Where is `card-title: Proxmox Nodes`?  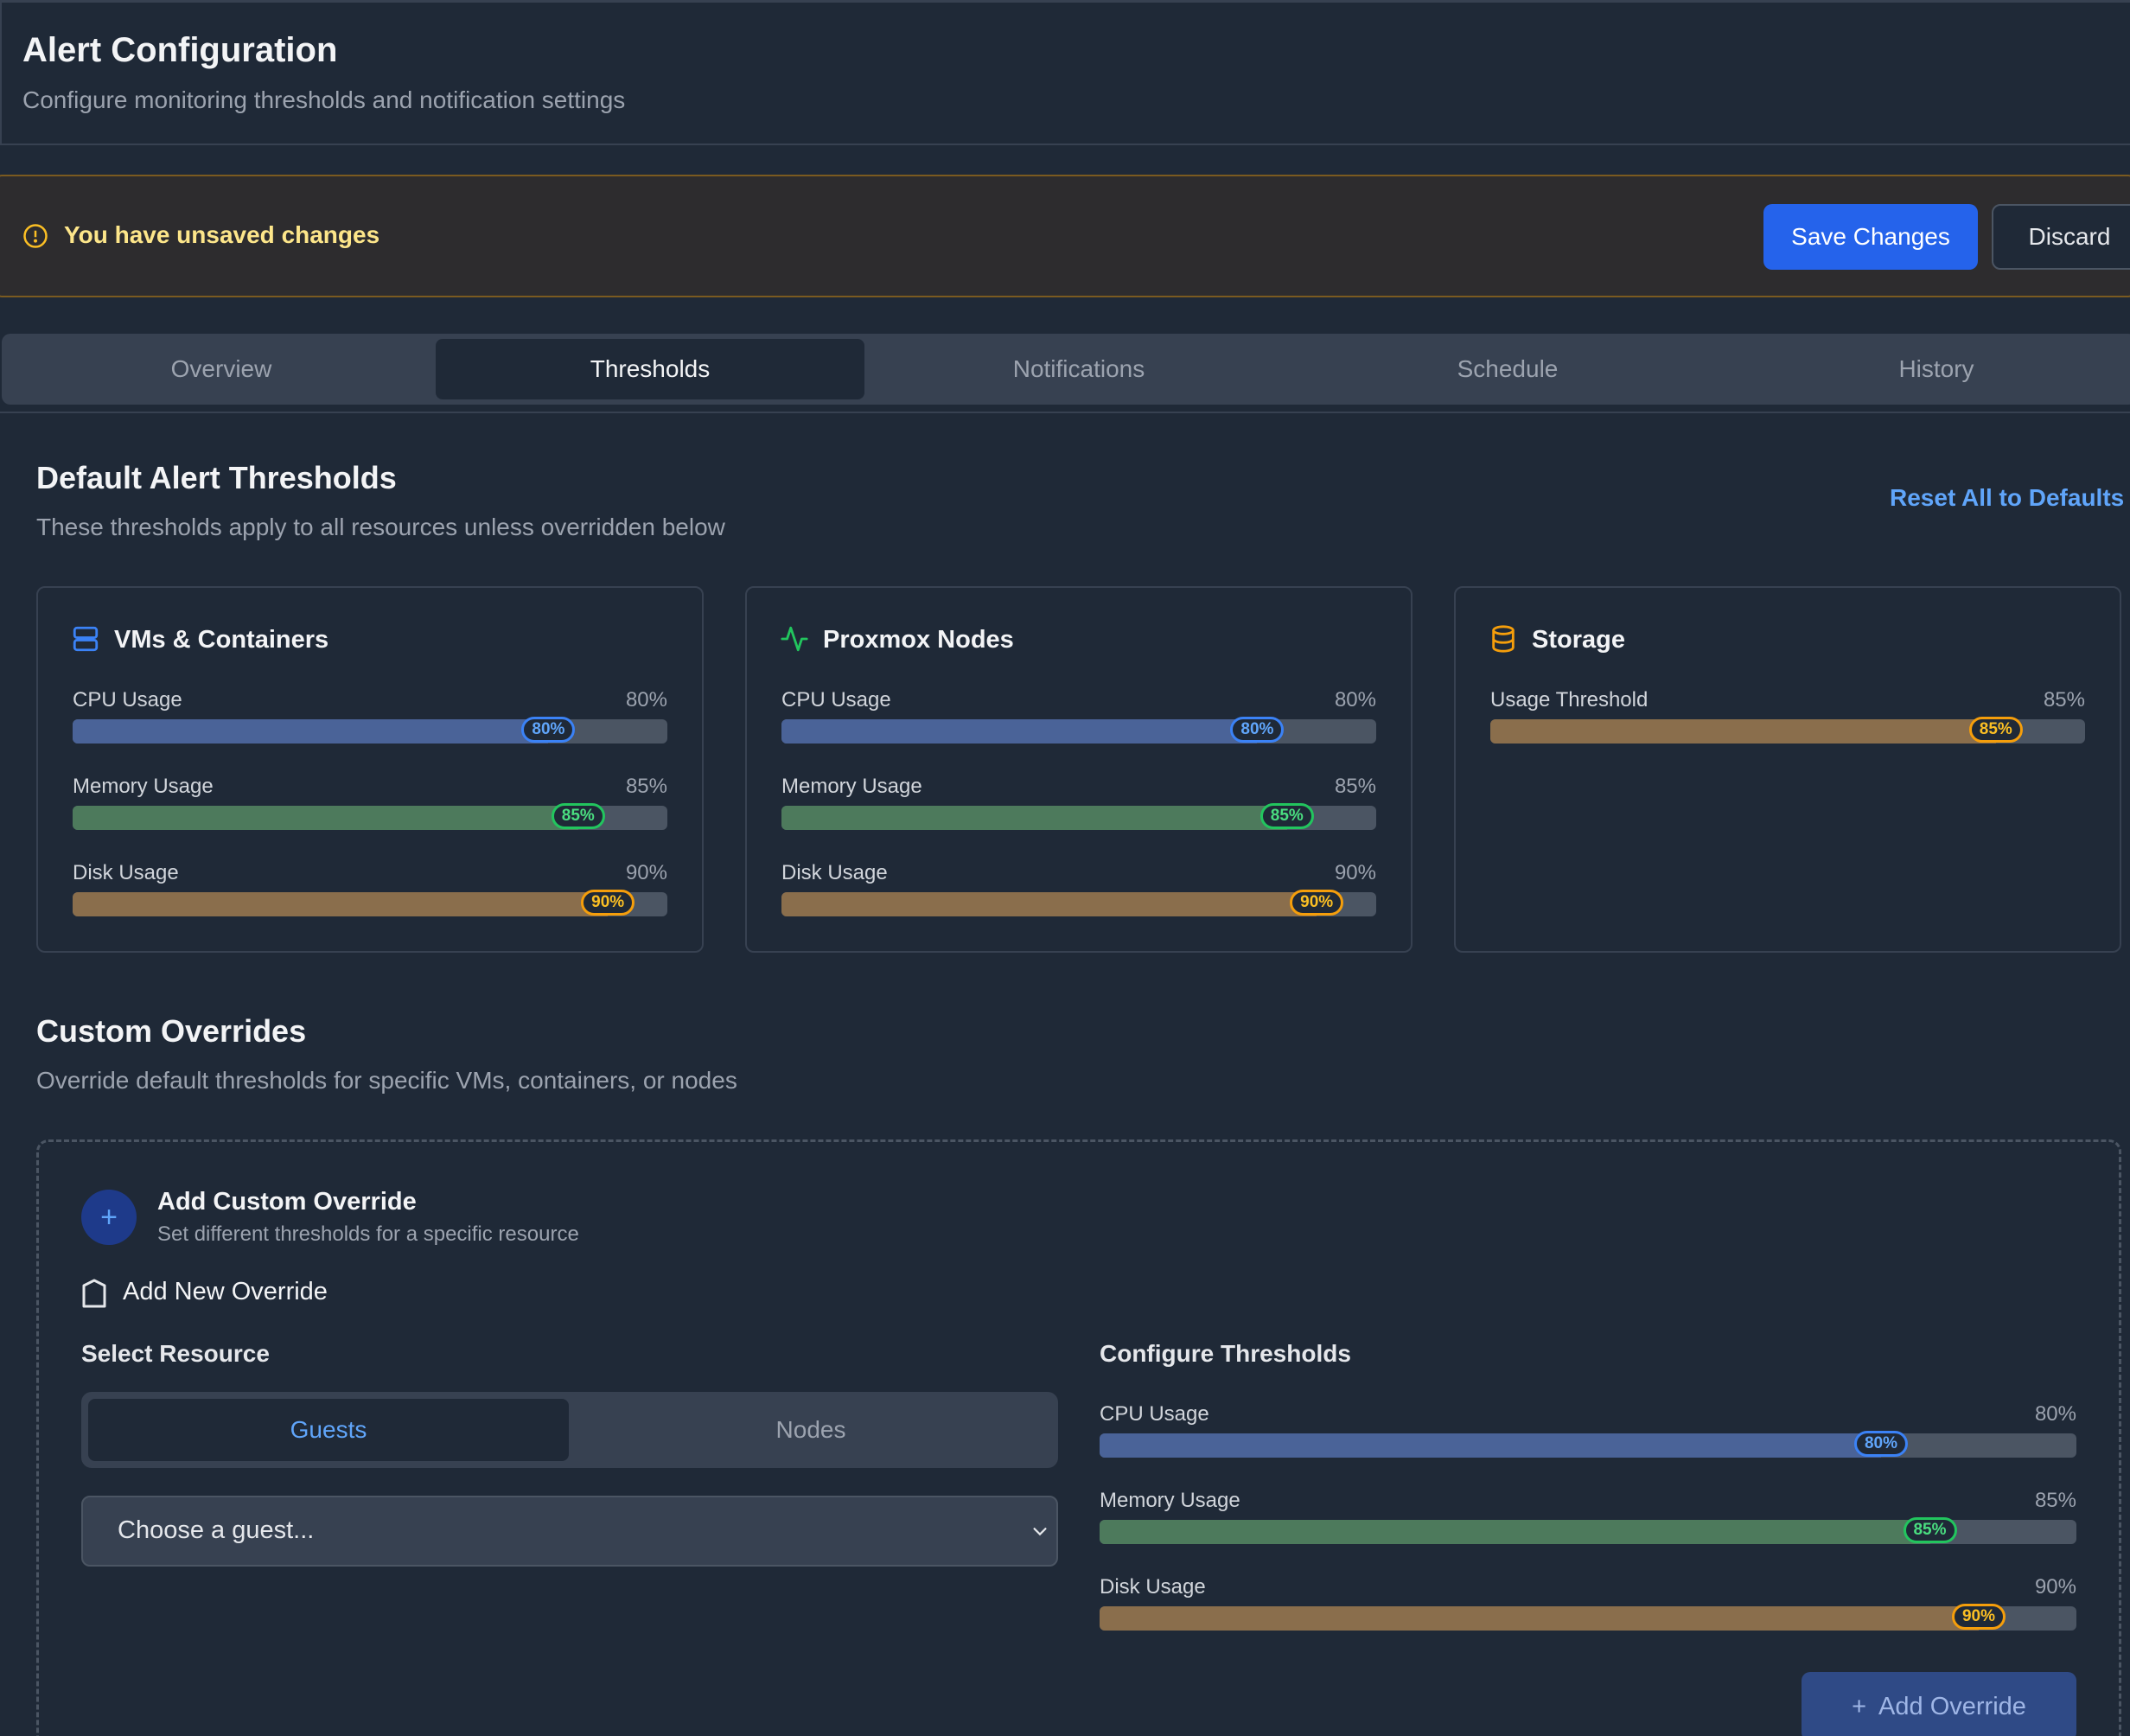 card-title: Proxmox Nodes is located at coordinates (918, 640).